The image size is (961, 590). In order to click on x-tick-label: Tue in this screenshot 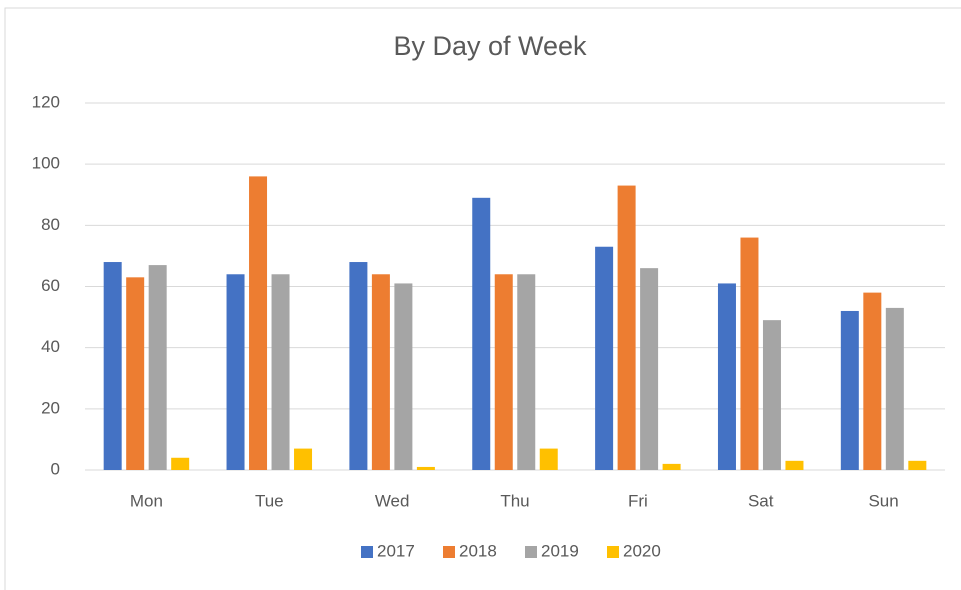, I will do `click(269, 500)`.